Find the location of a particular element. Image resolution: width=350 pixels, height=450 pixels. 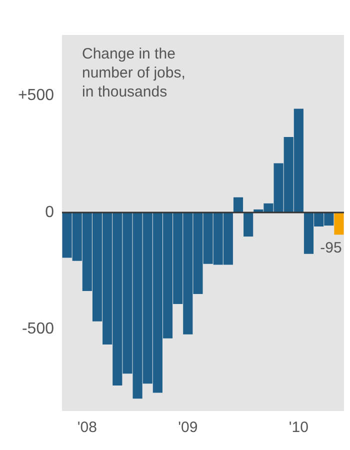

x-tick-label: '10 is located at coordinates (298, 427).